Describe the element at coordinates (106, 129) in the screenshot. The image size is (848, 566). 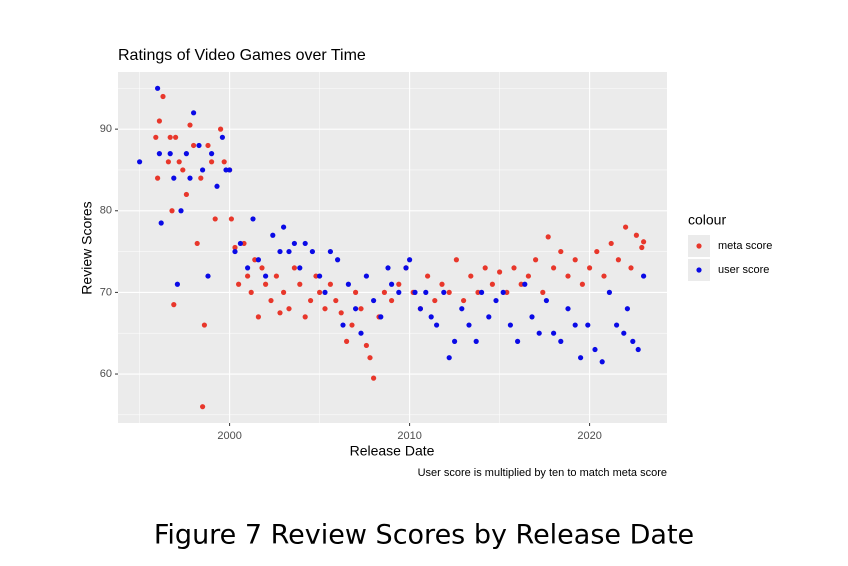
I see `y-tick-label: 90` at that location.